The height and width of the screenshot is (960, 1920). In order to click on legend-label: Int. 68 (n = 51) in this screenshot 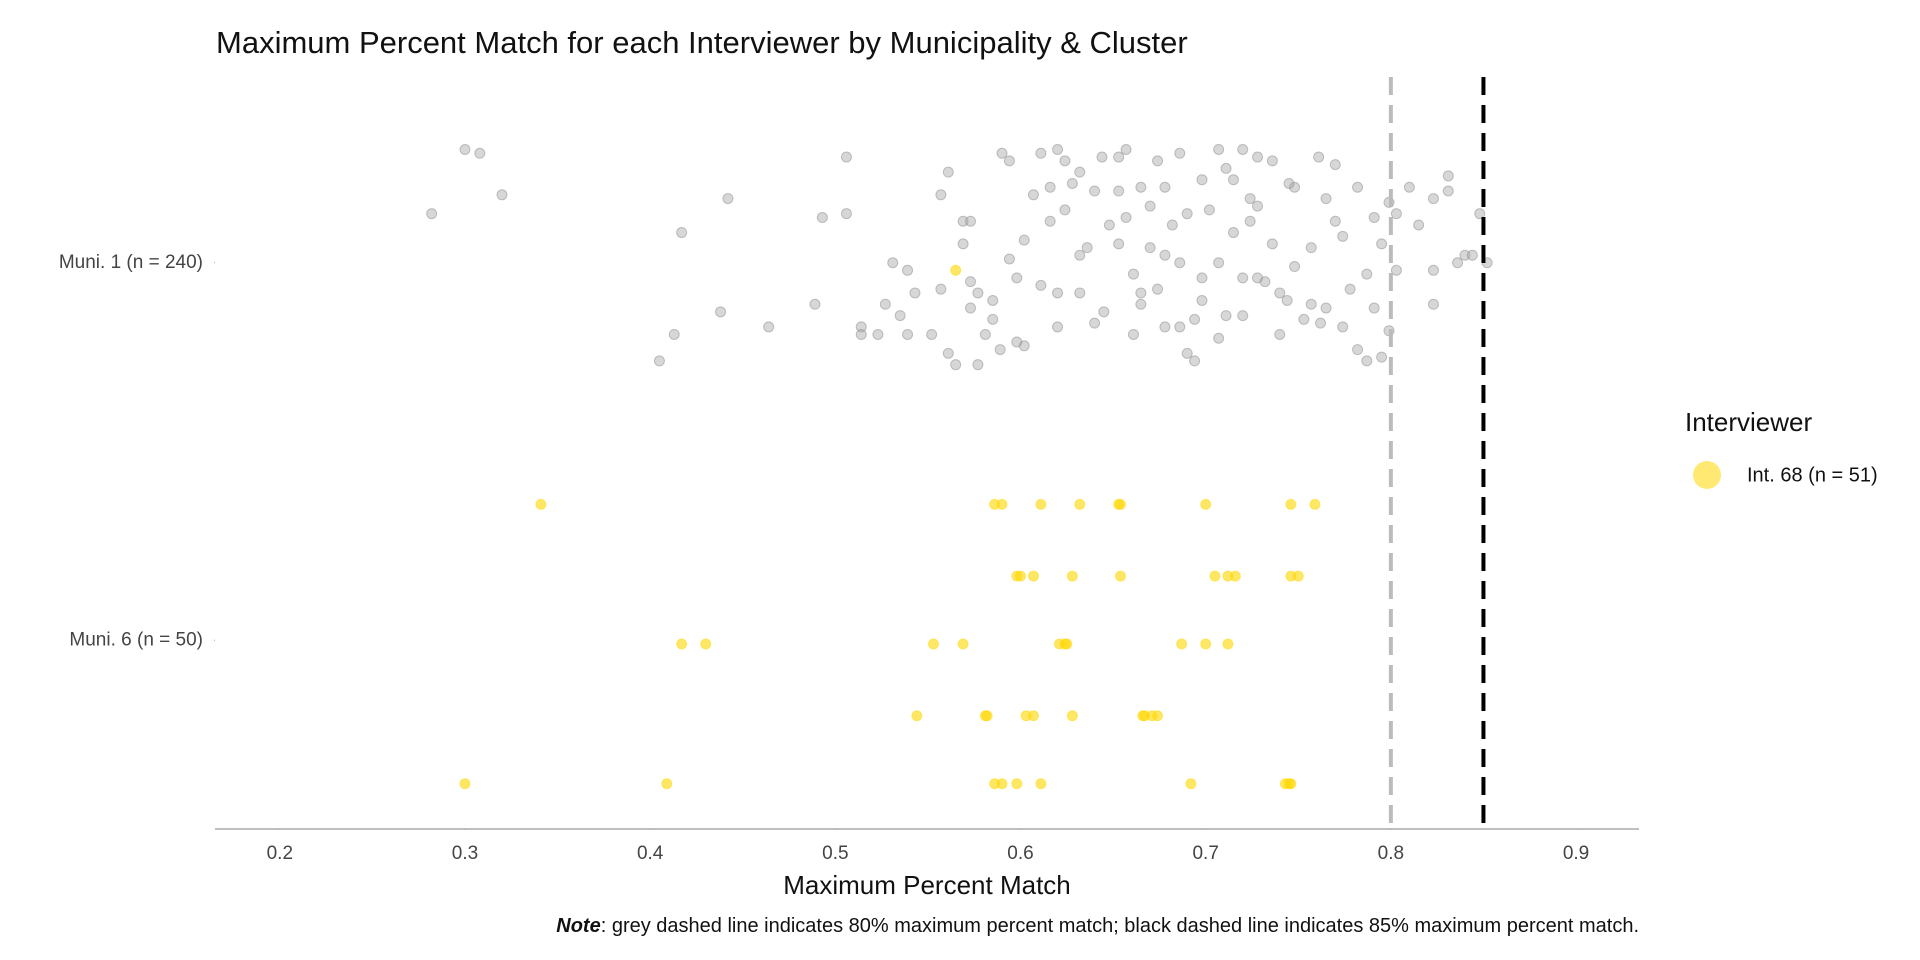, I will do `click(1812, 475)`.